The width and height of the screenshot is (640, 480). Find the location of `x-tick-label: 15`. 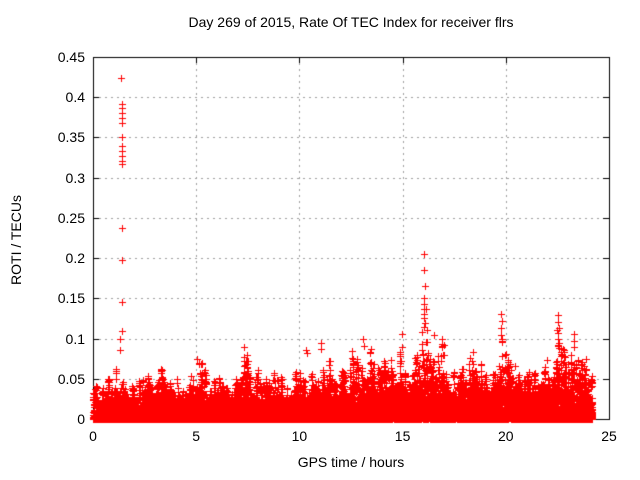

x-tick-label: 15 is located at coordinates (402, 436).